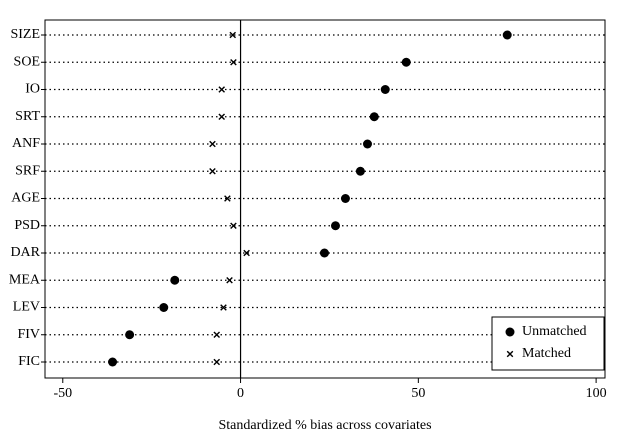 The image size is (624, 442). Describe the element at coordinates (25, 279) in the screenshot. I see `y-tick-label: MEA` at that location.